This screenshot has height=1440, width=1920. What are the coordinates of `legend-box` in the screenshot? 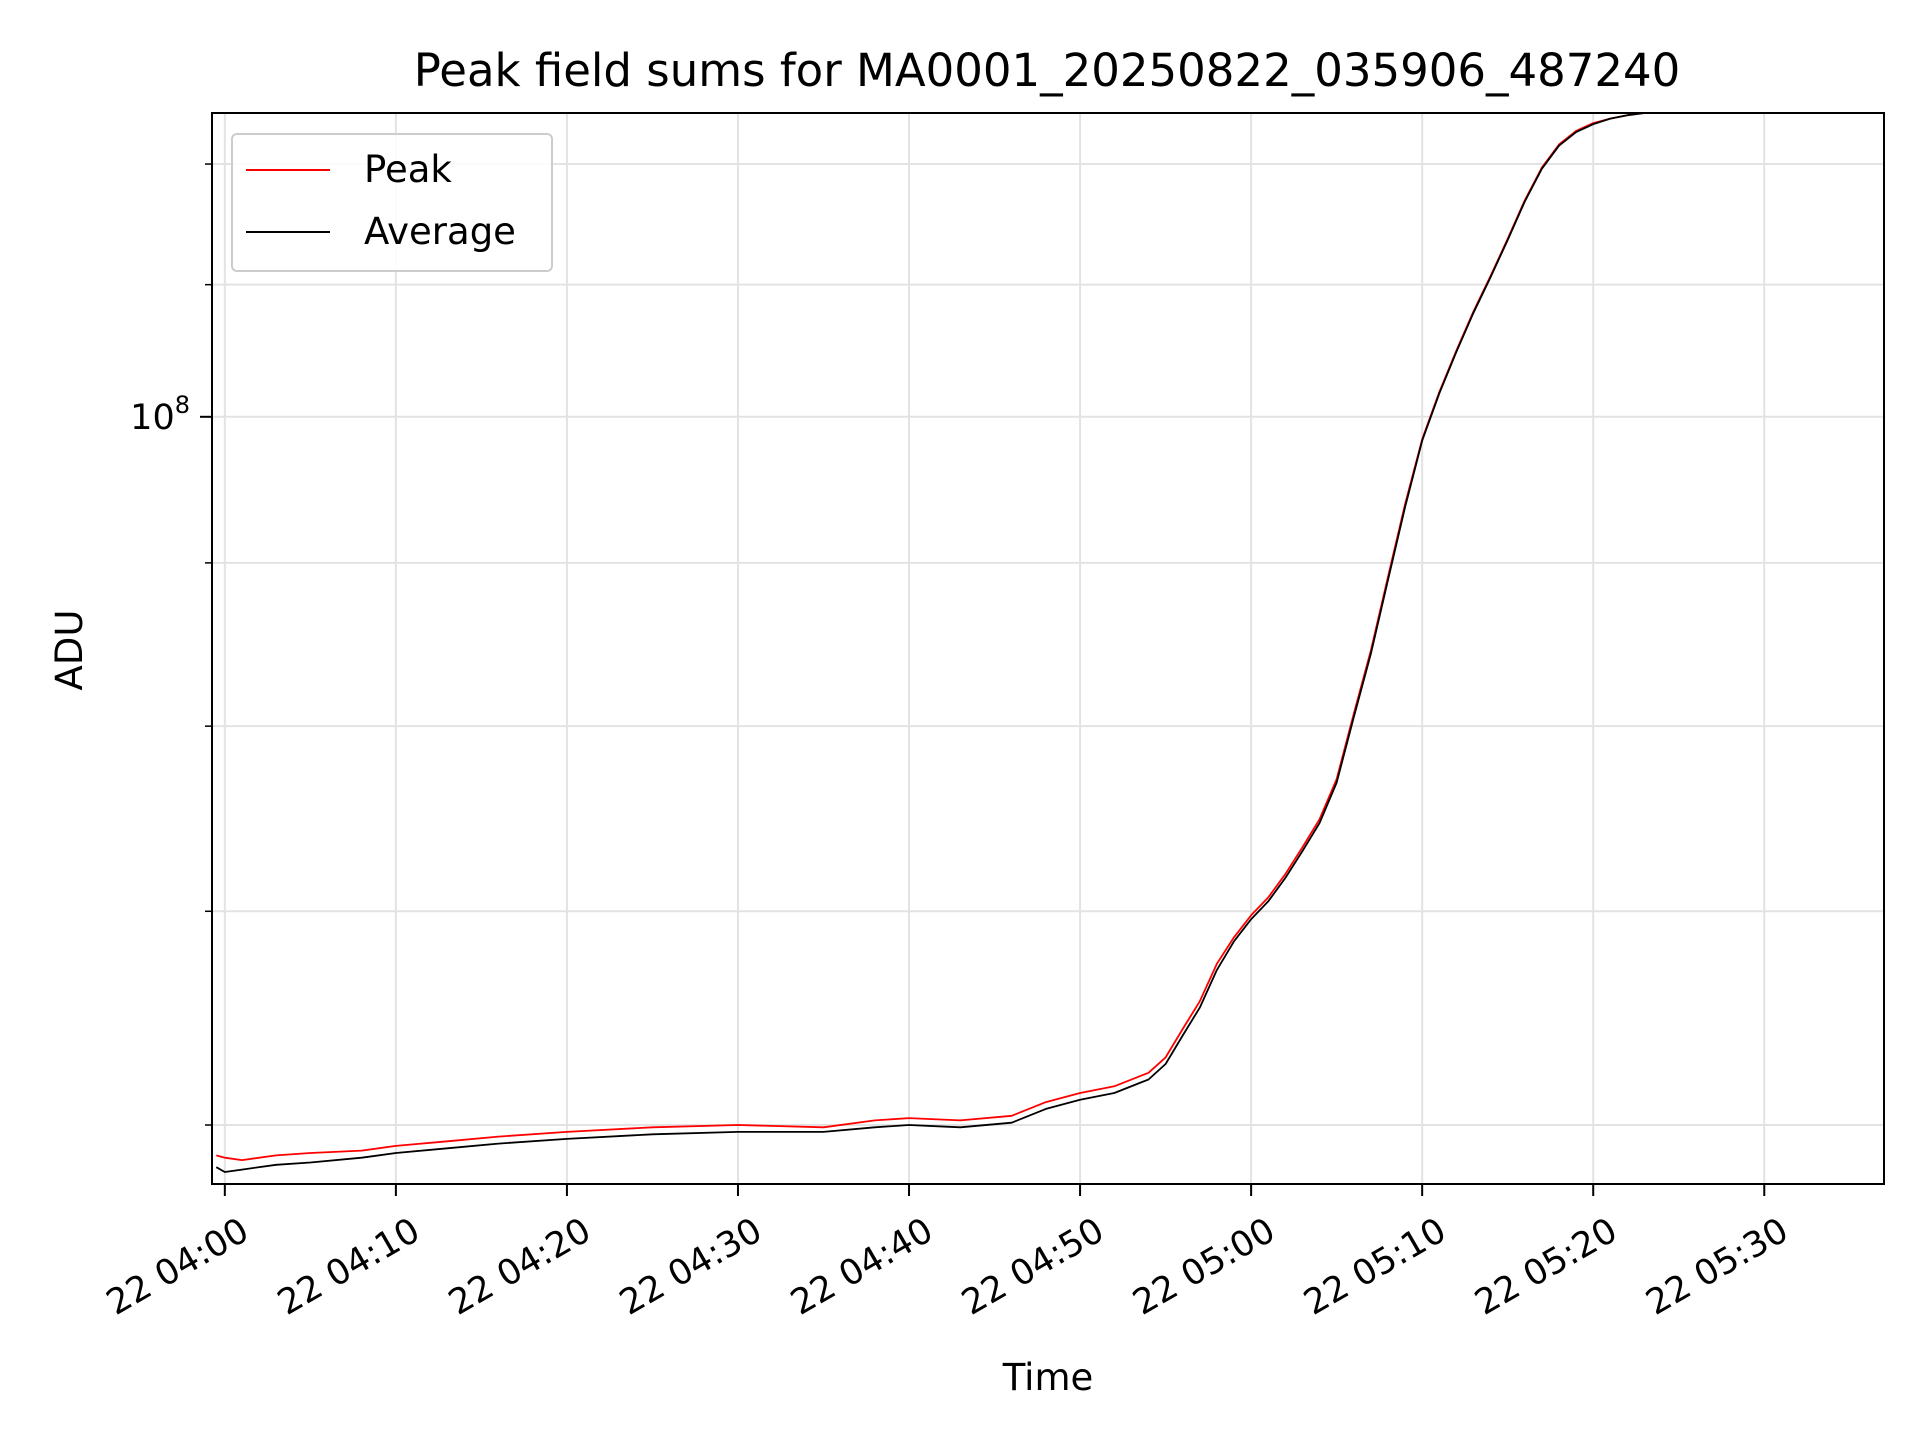 It's located at (392, 202).